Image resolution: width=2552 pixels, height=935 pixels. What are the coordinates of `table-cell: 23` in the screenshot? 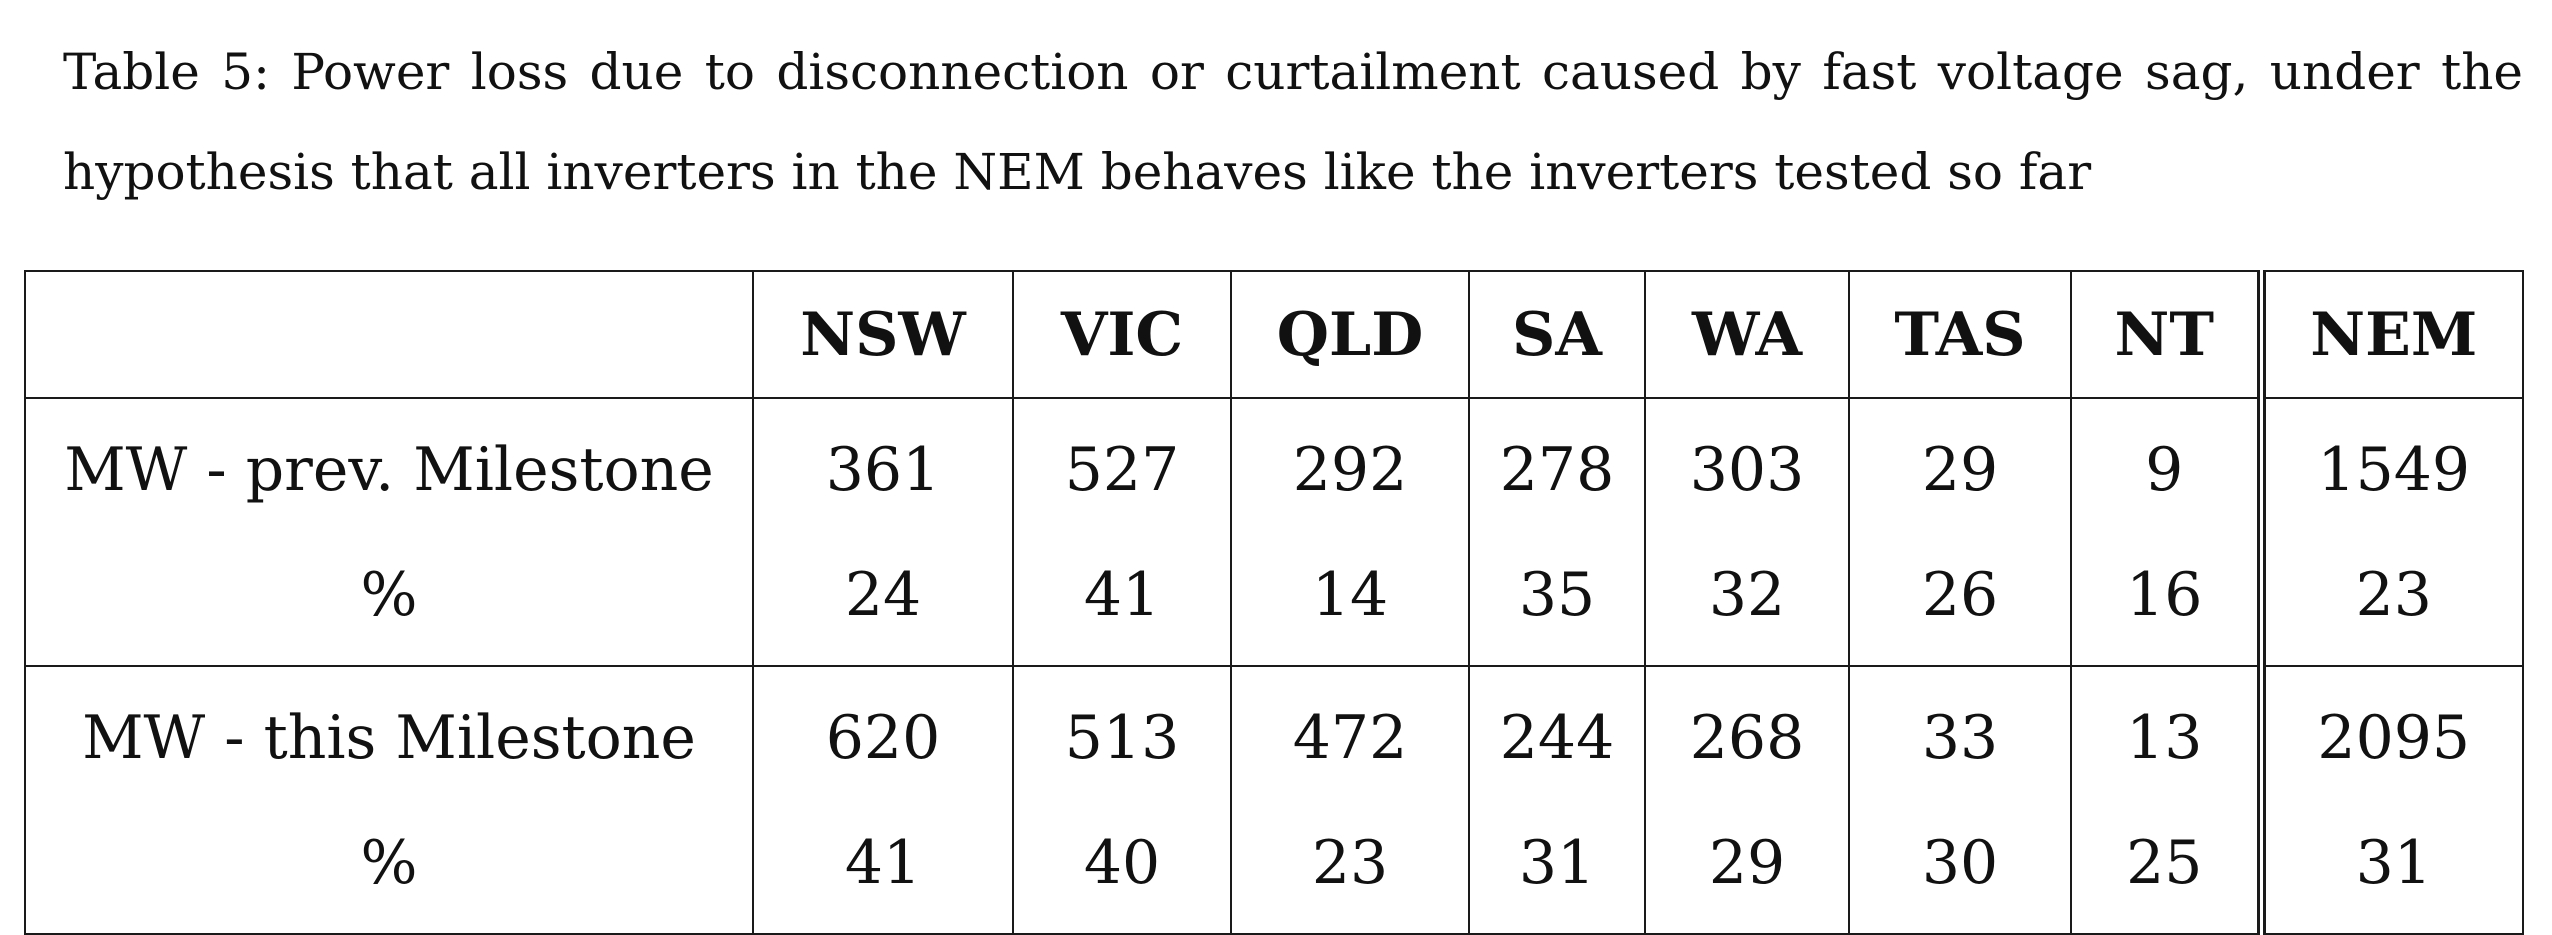 It's located at (1350, 867).